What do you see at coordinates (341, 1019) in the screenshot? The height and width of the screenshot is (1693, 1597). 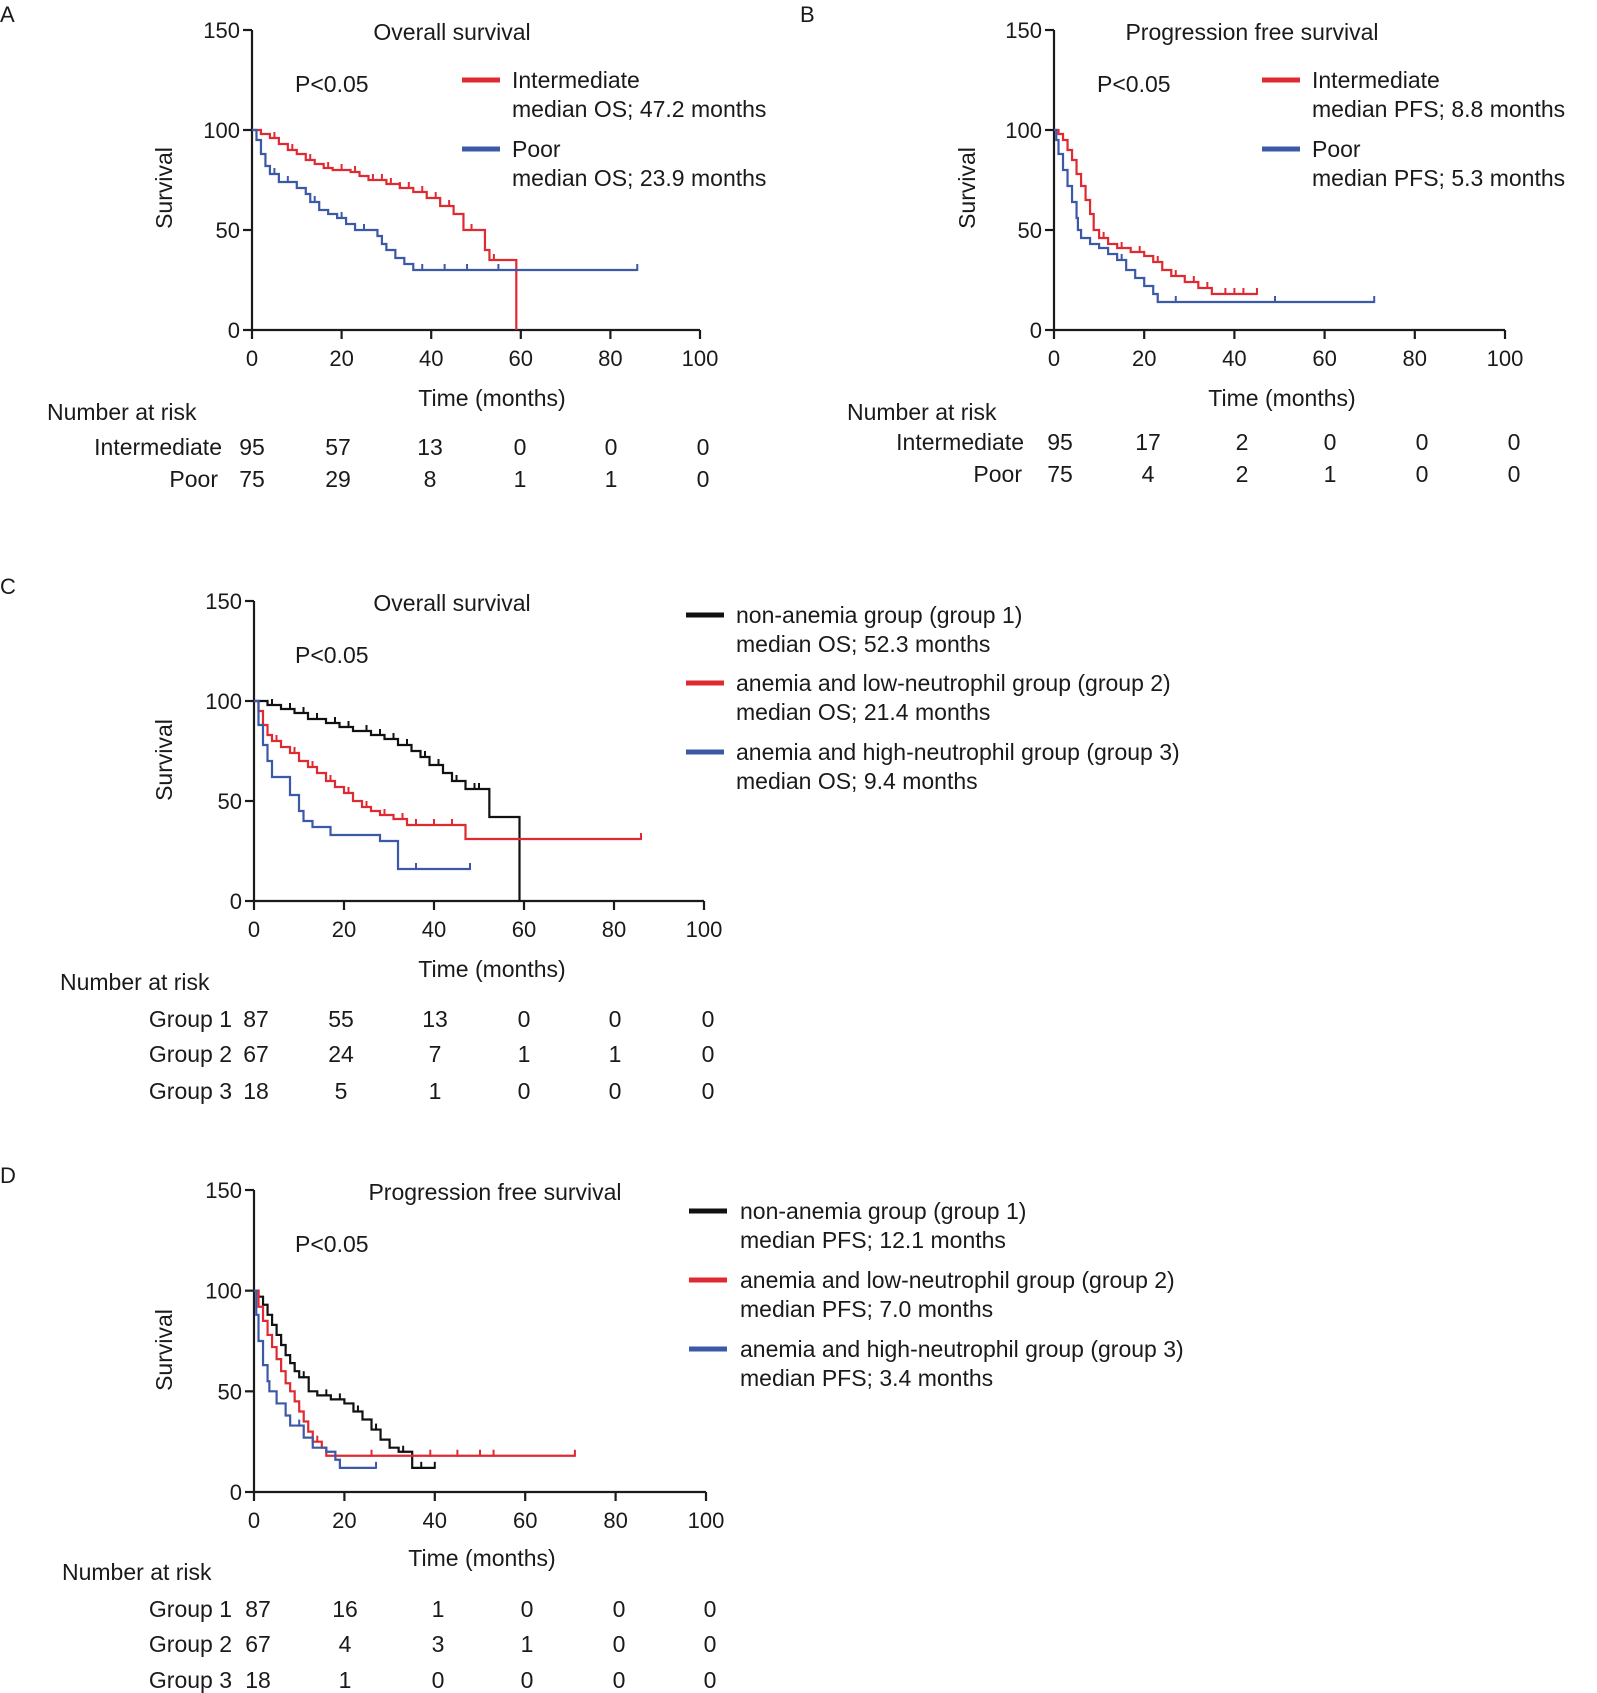 I see `risk-value: 55` at bounding box center [341, 1019].